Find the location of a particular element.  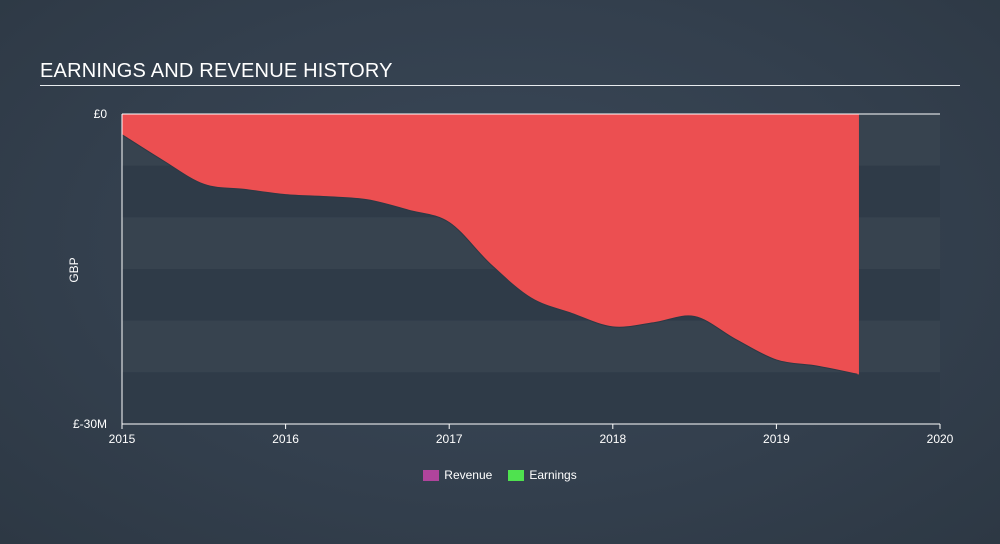

x-tick-label: 2019 is located at coordinates (776, 439).